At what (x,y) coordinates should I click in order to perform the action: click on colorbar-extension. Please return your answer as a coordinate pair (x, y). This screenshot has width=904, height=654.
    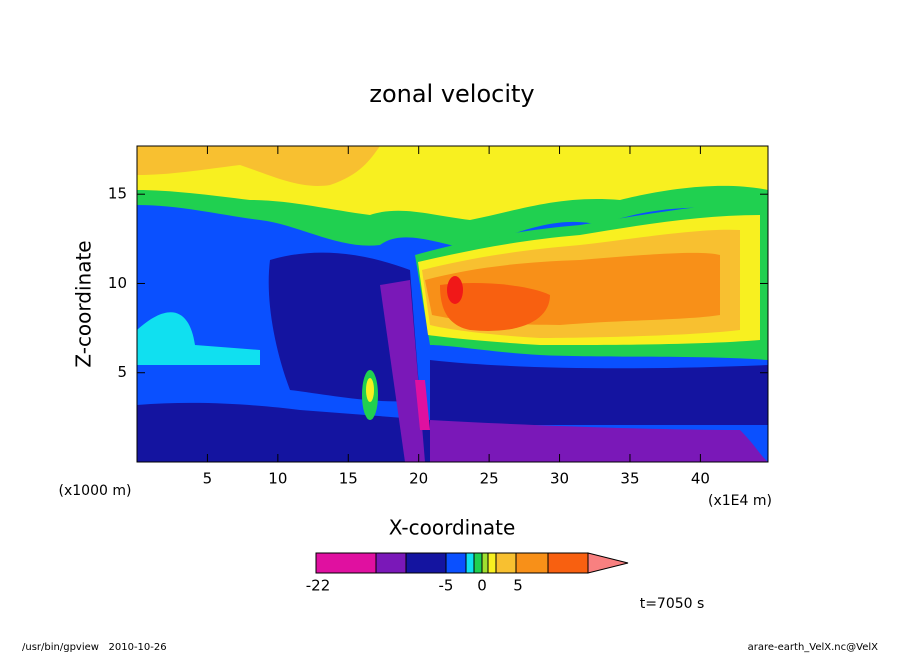
    Looking at the image, I should click on (608, 563).